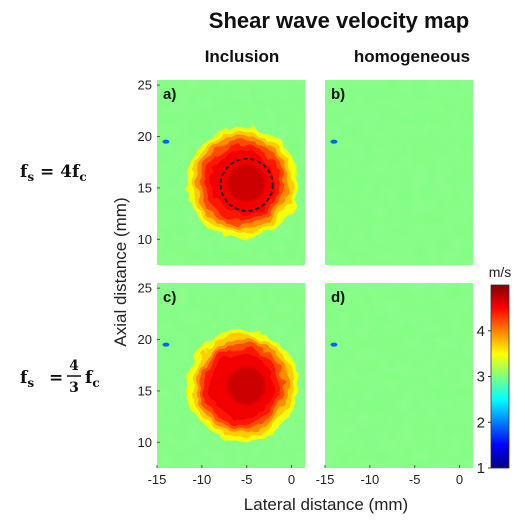 This screenshot has height=522, width=525. Describe the element at coordinates (338, 94) in the screenshot. I see `panel-label: b)` at that location.